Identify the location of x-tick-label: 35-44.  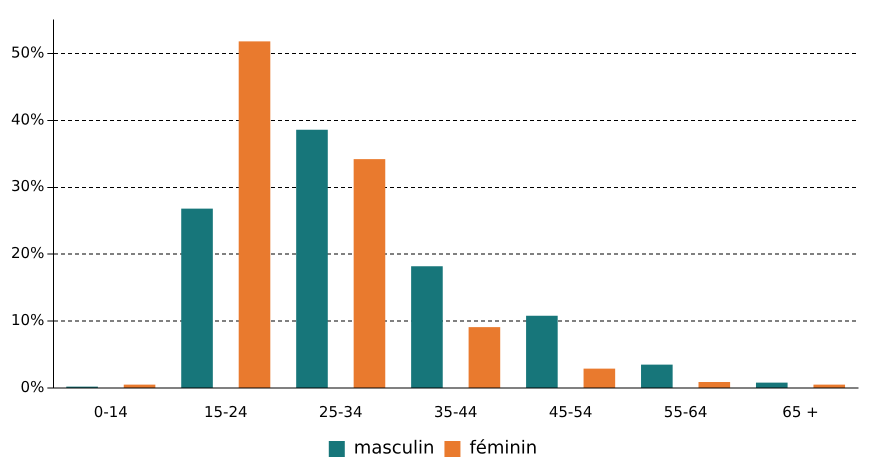
(456, 411).